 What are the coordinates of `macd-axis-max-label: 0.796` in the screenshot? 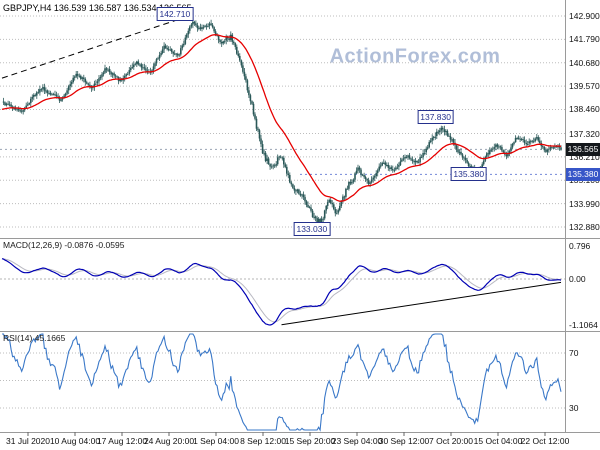 It's located at (580, 245).